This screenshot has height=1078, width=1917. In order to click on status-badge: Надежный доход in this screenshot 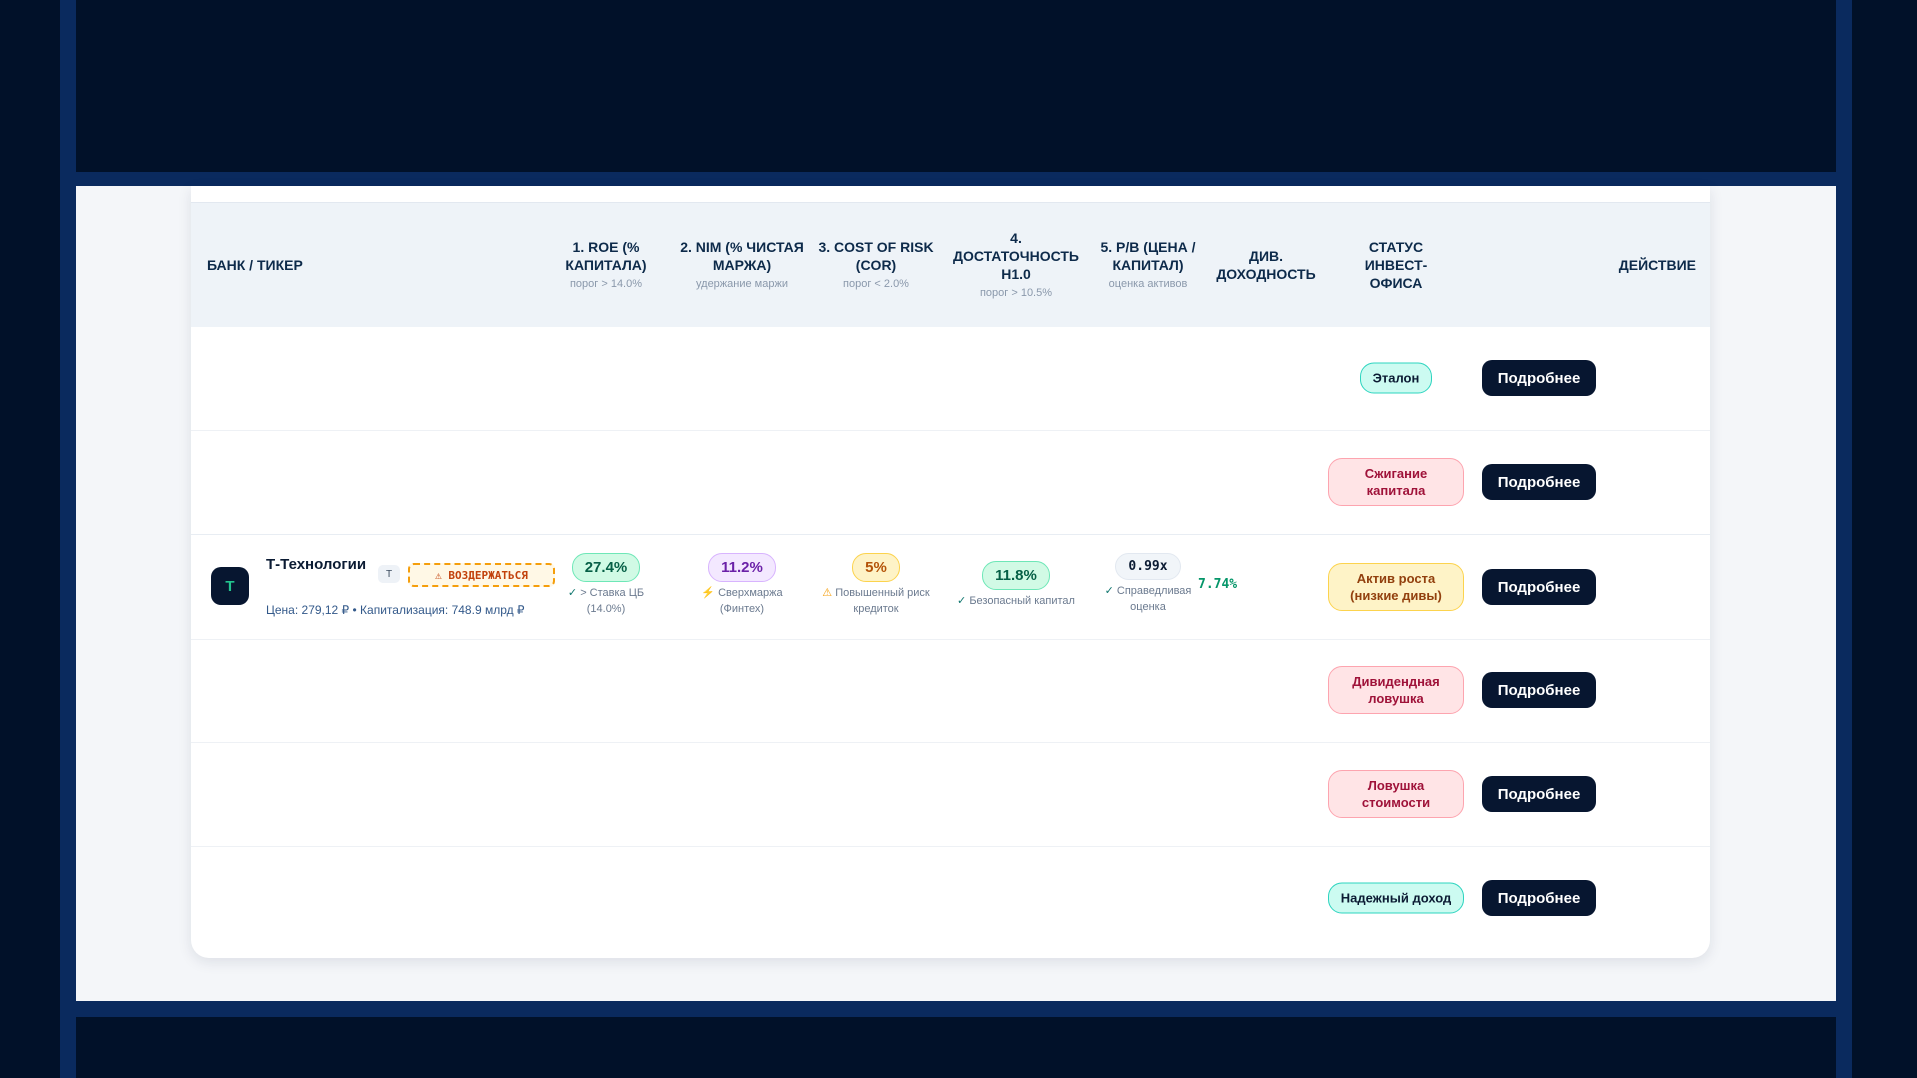, I will do `click(1396, 898)`.